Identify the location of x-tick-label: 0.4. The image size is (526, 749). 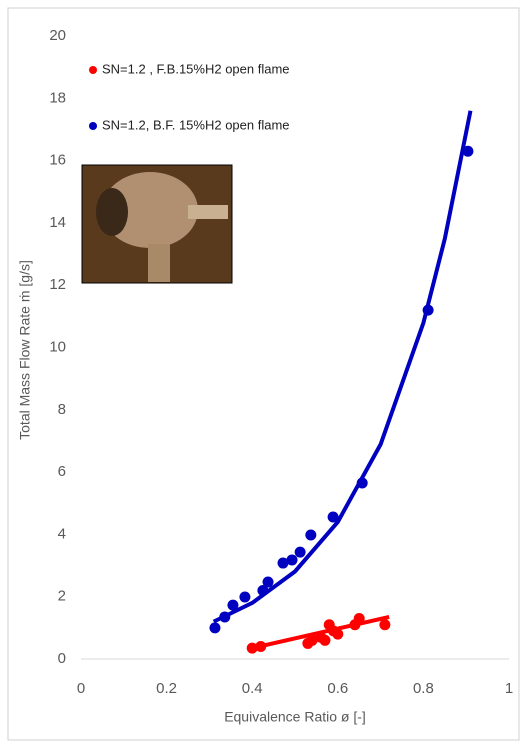
(252, 688).